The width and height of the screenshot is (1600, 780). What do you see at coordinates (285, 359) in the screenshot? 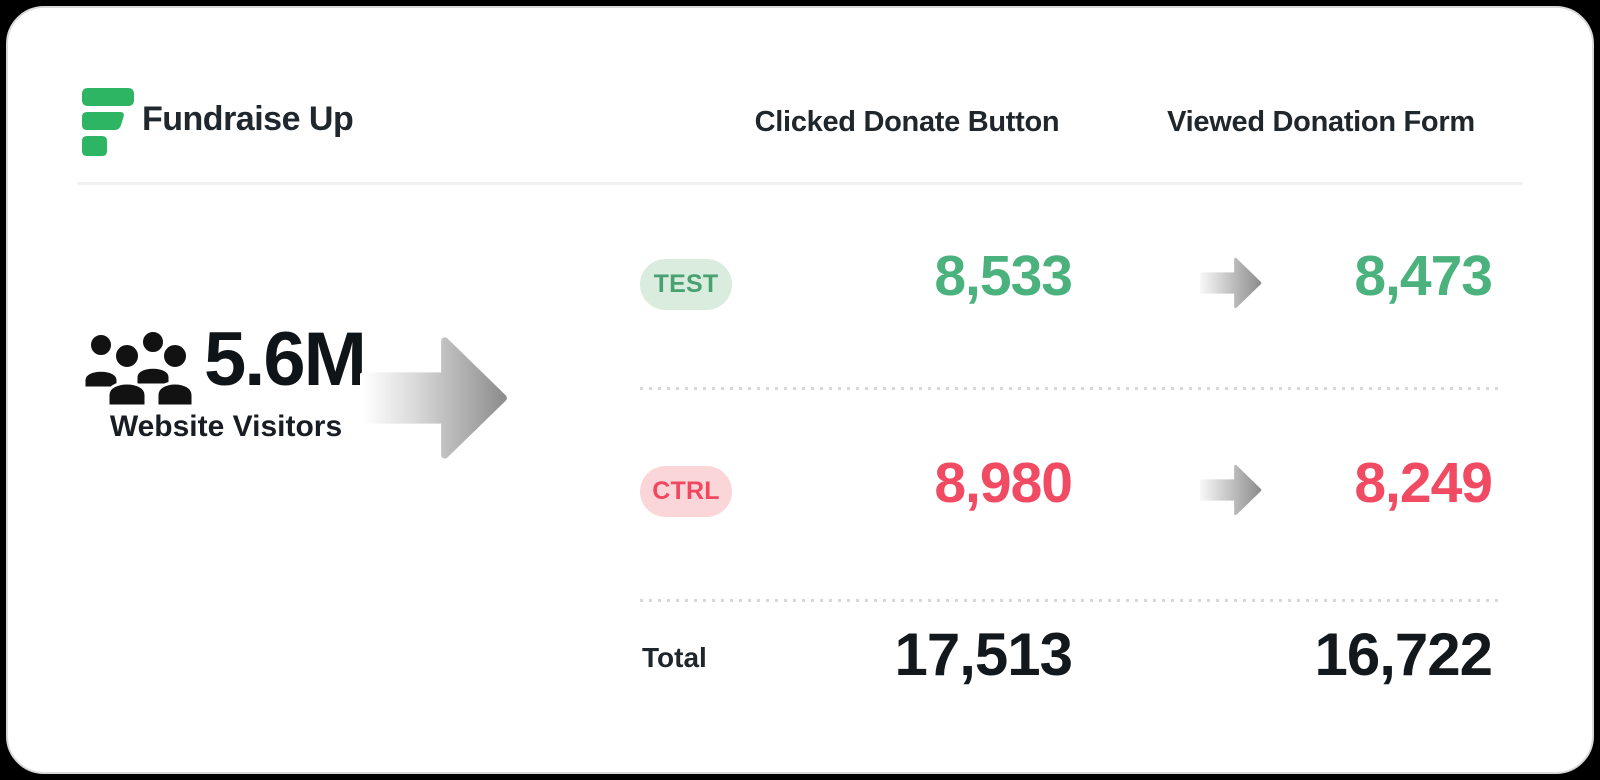
I see `website-visitors-count: 5.6M` at bounding box center [285, 359].